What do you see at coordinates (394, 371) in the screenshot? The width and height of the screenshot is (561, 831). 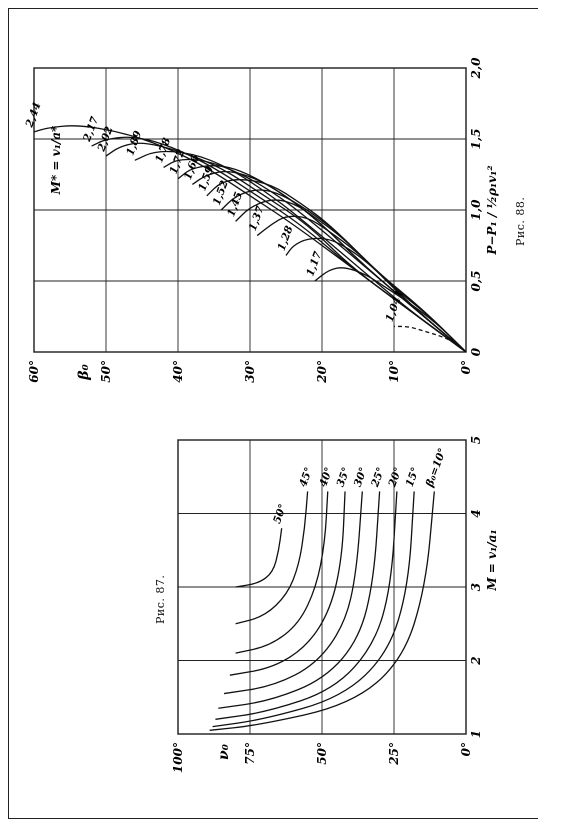 I see `fig88-y-tick-label: 10°` at bounding box center [394, 371].